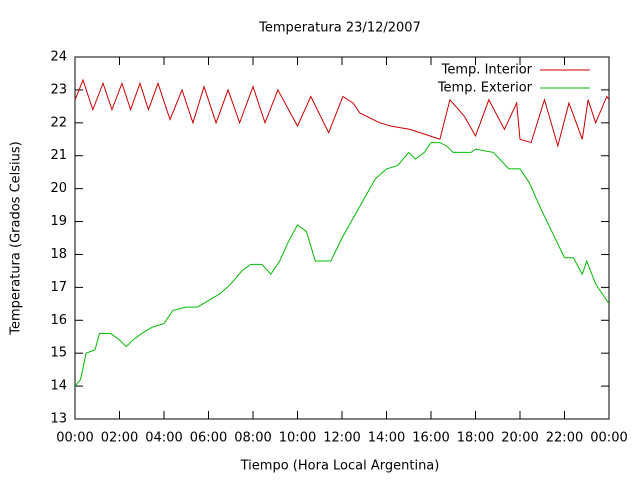 Image resolution: width=640 pixels, height=480 pixels. Describe the element at coordinates (58, 155) in the screenshot. I see `y-tick-label: 21` at that location.